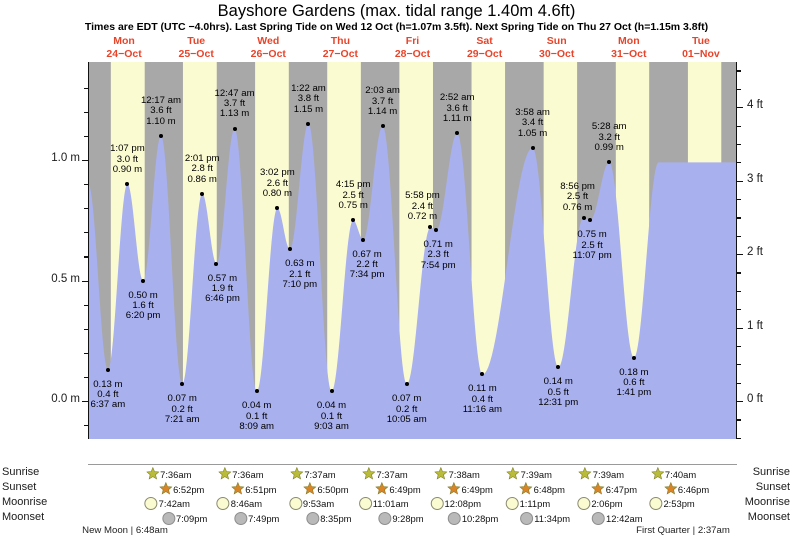  What do you see at coordinates (526, 489) in the screenshot?
I see `sunset-star-icon` at bounding box center [526, 489].